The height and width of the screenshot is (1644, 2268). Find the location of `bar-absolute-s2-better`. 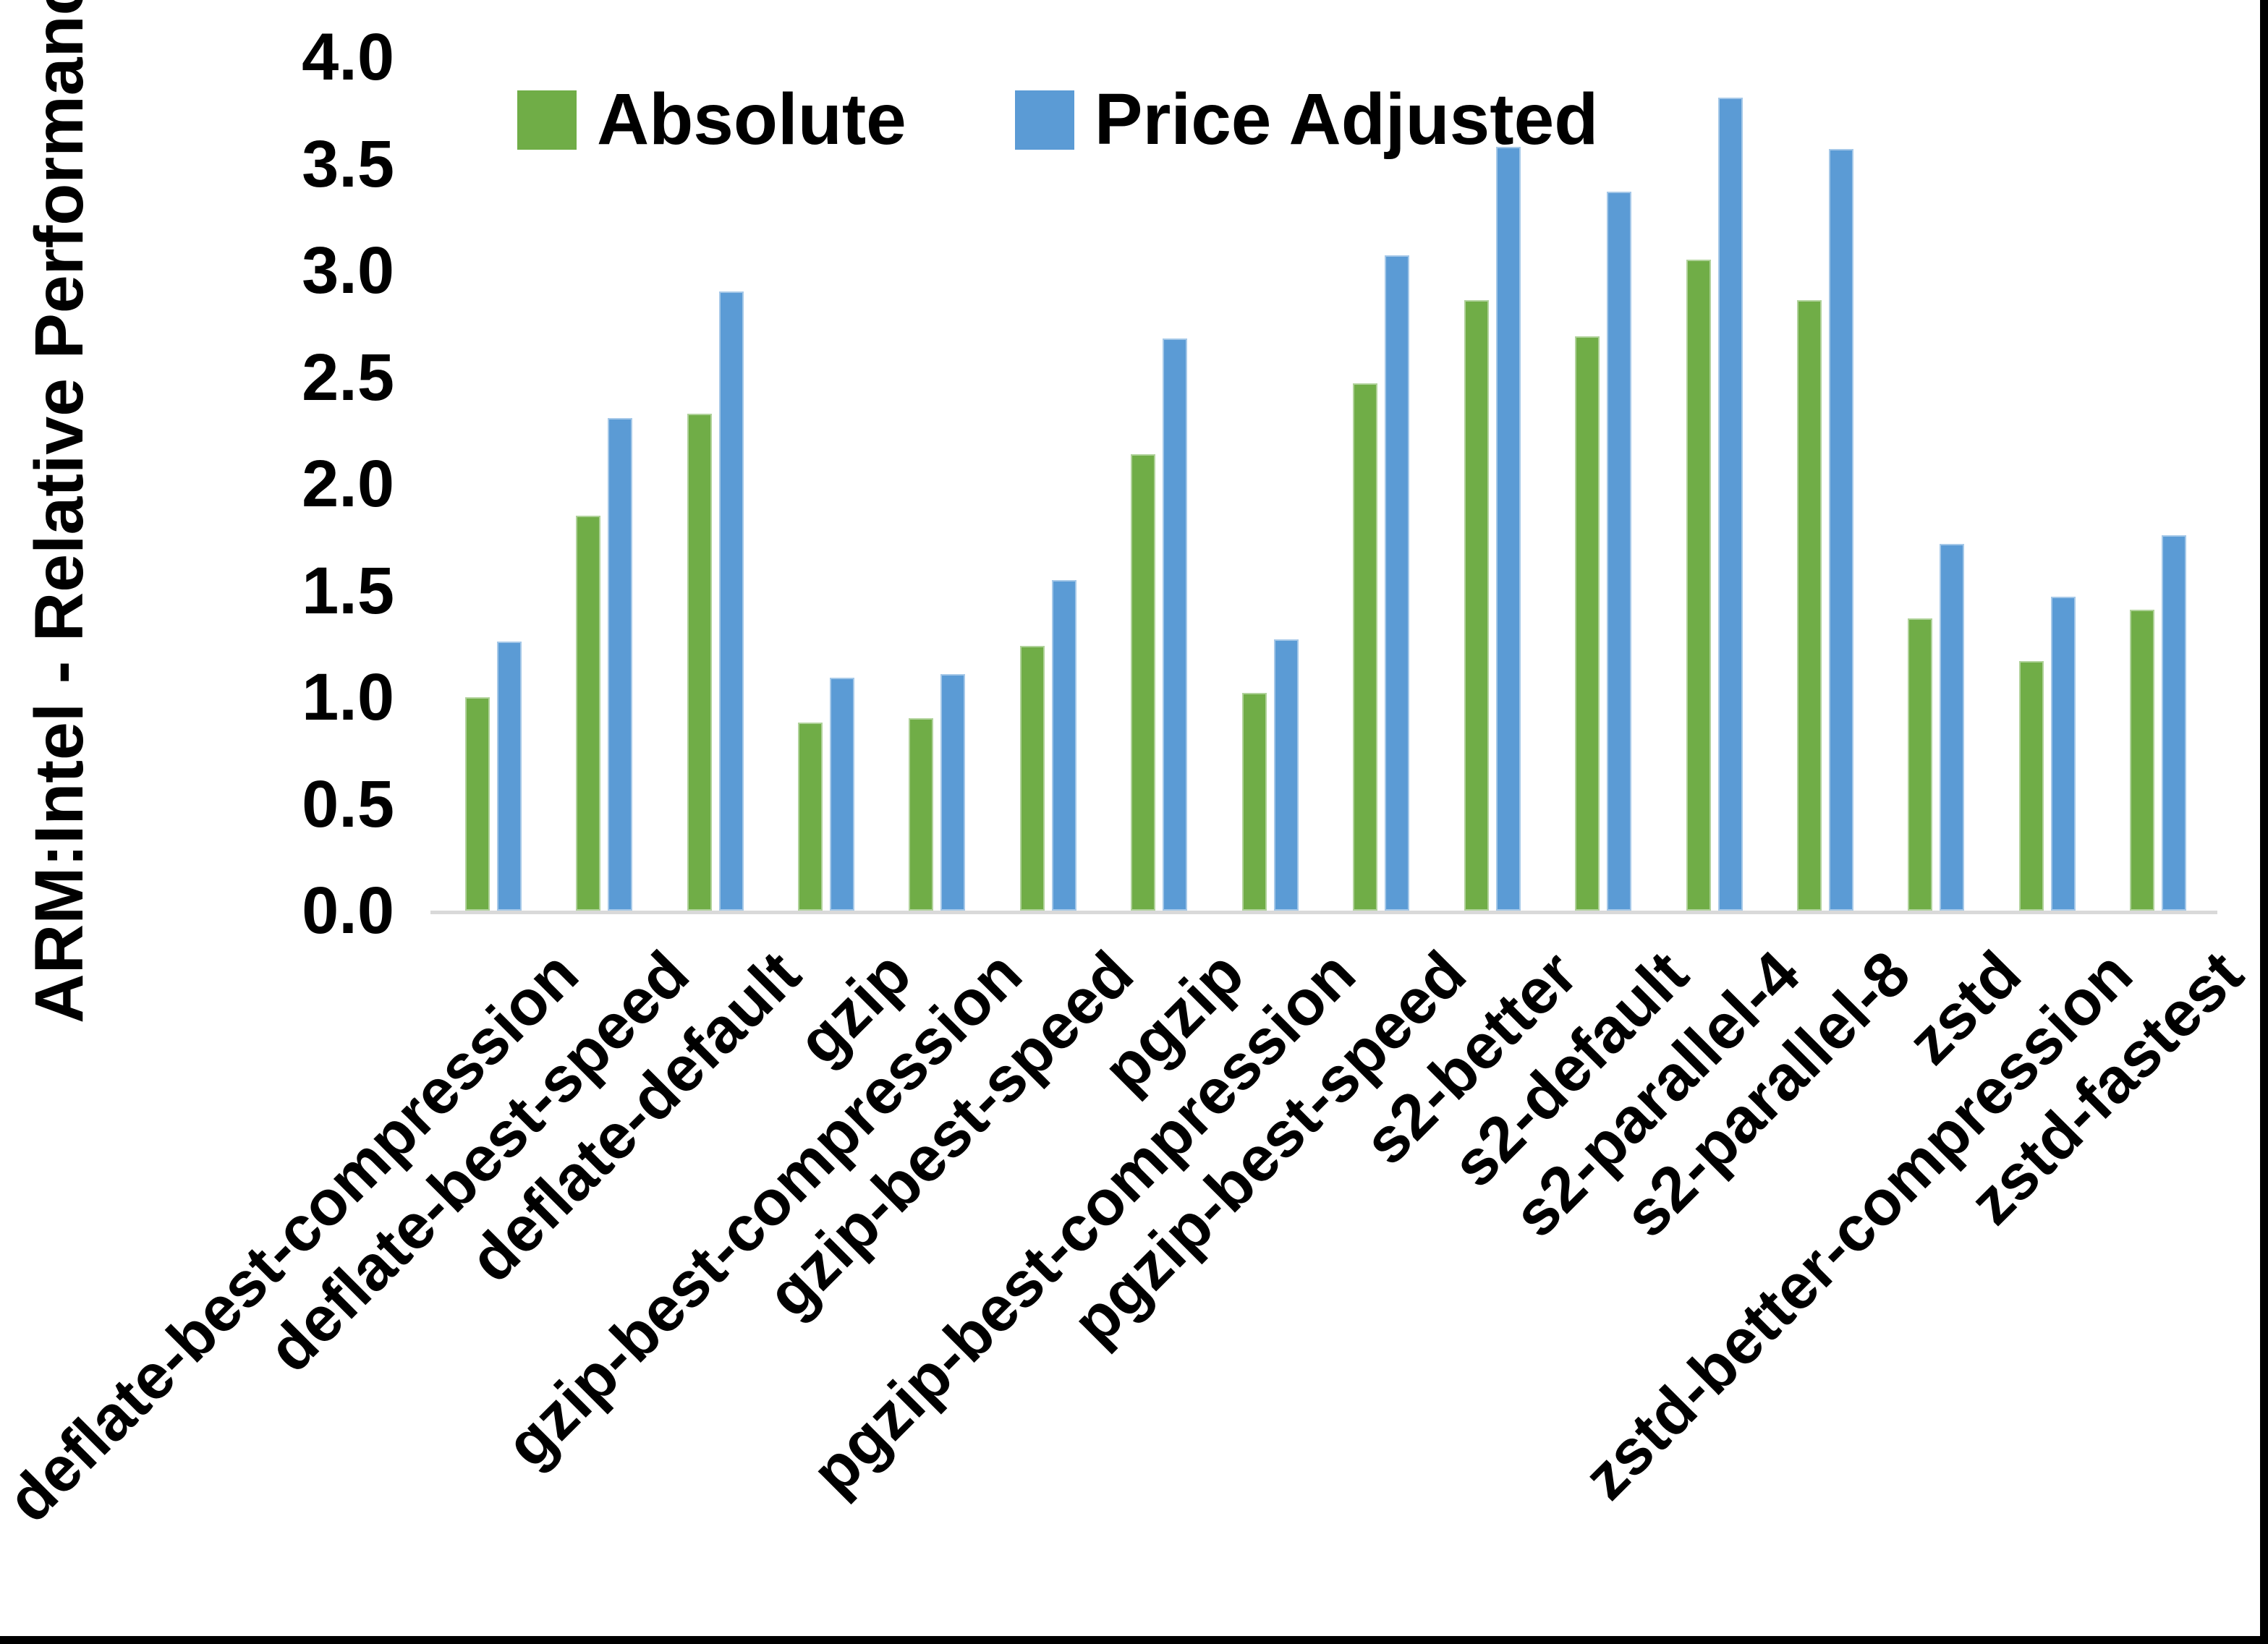

bar-absolute-s2-better is located at coordinates (1476, 605).